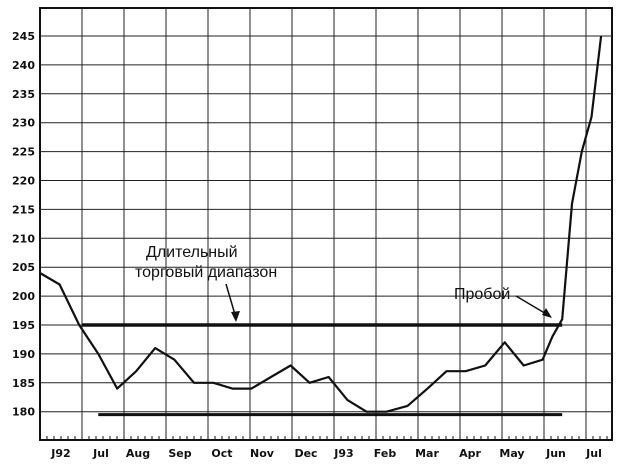 The height and width of the screenshot is (467, 628). I want to click on x-tick-label: Oct, so click(221, 453).